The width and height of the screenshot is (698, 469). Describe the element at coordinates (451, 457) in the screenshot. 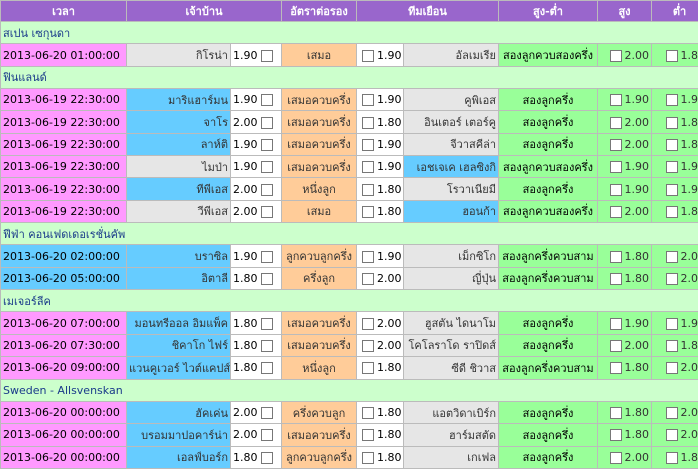

I see `away-team: เกเฟล` at that location.